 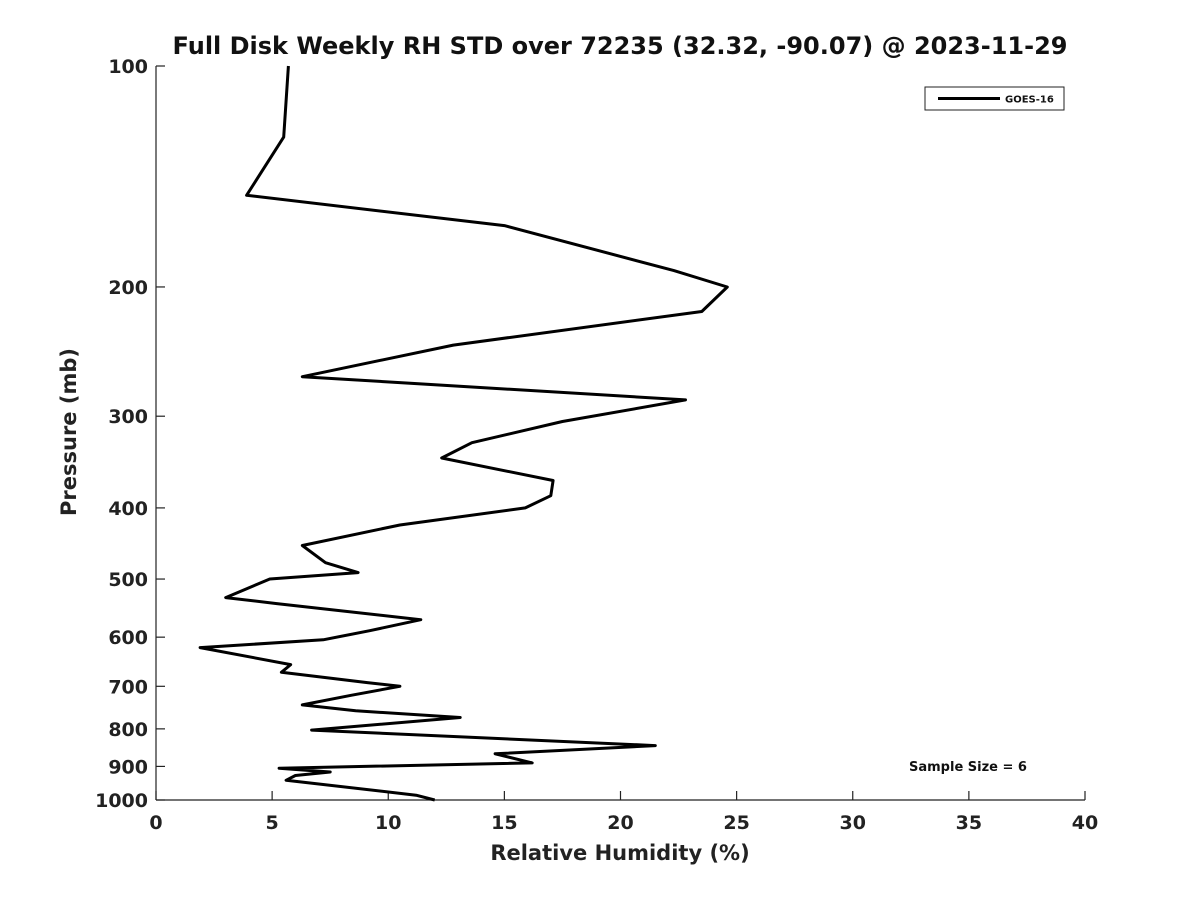 I want to click on y-tick-label: 200, so click(x=128, y=288).